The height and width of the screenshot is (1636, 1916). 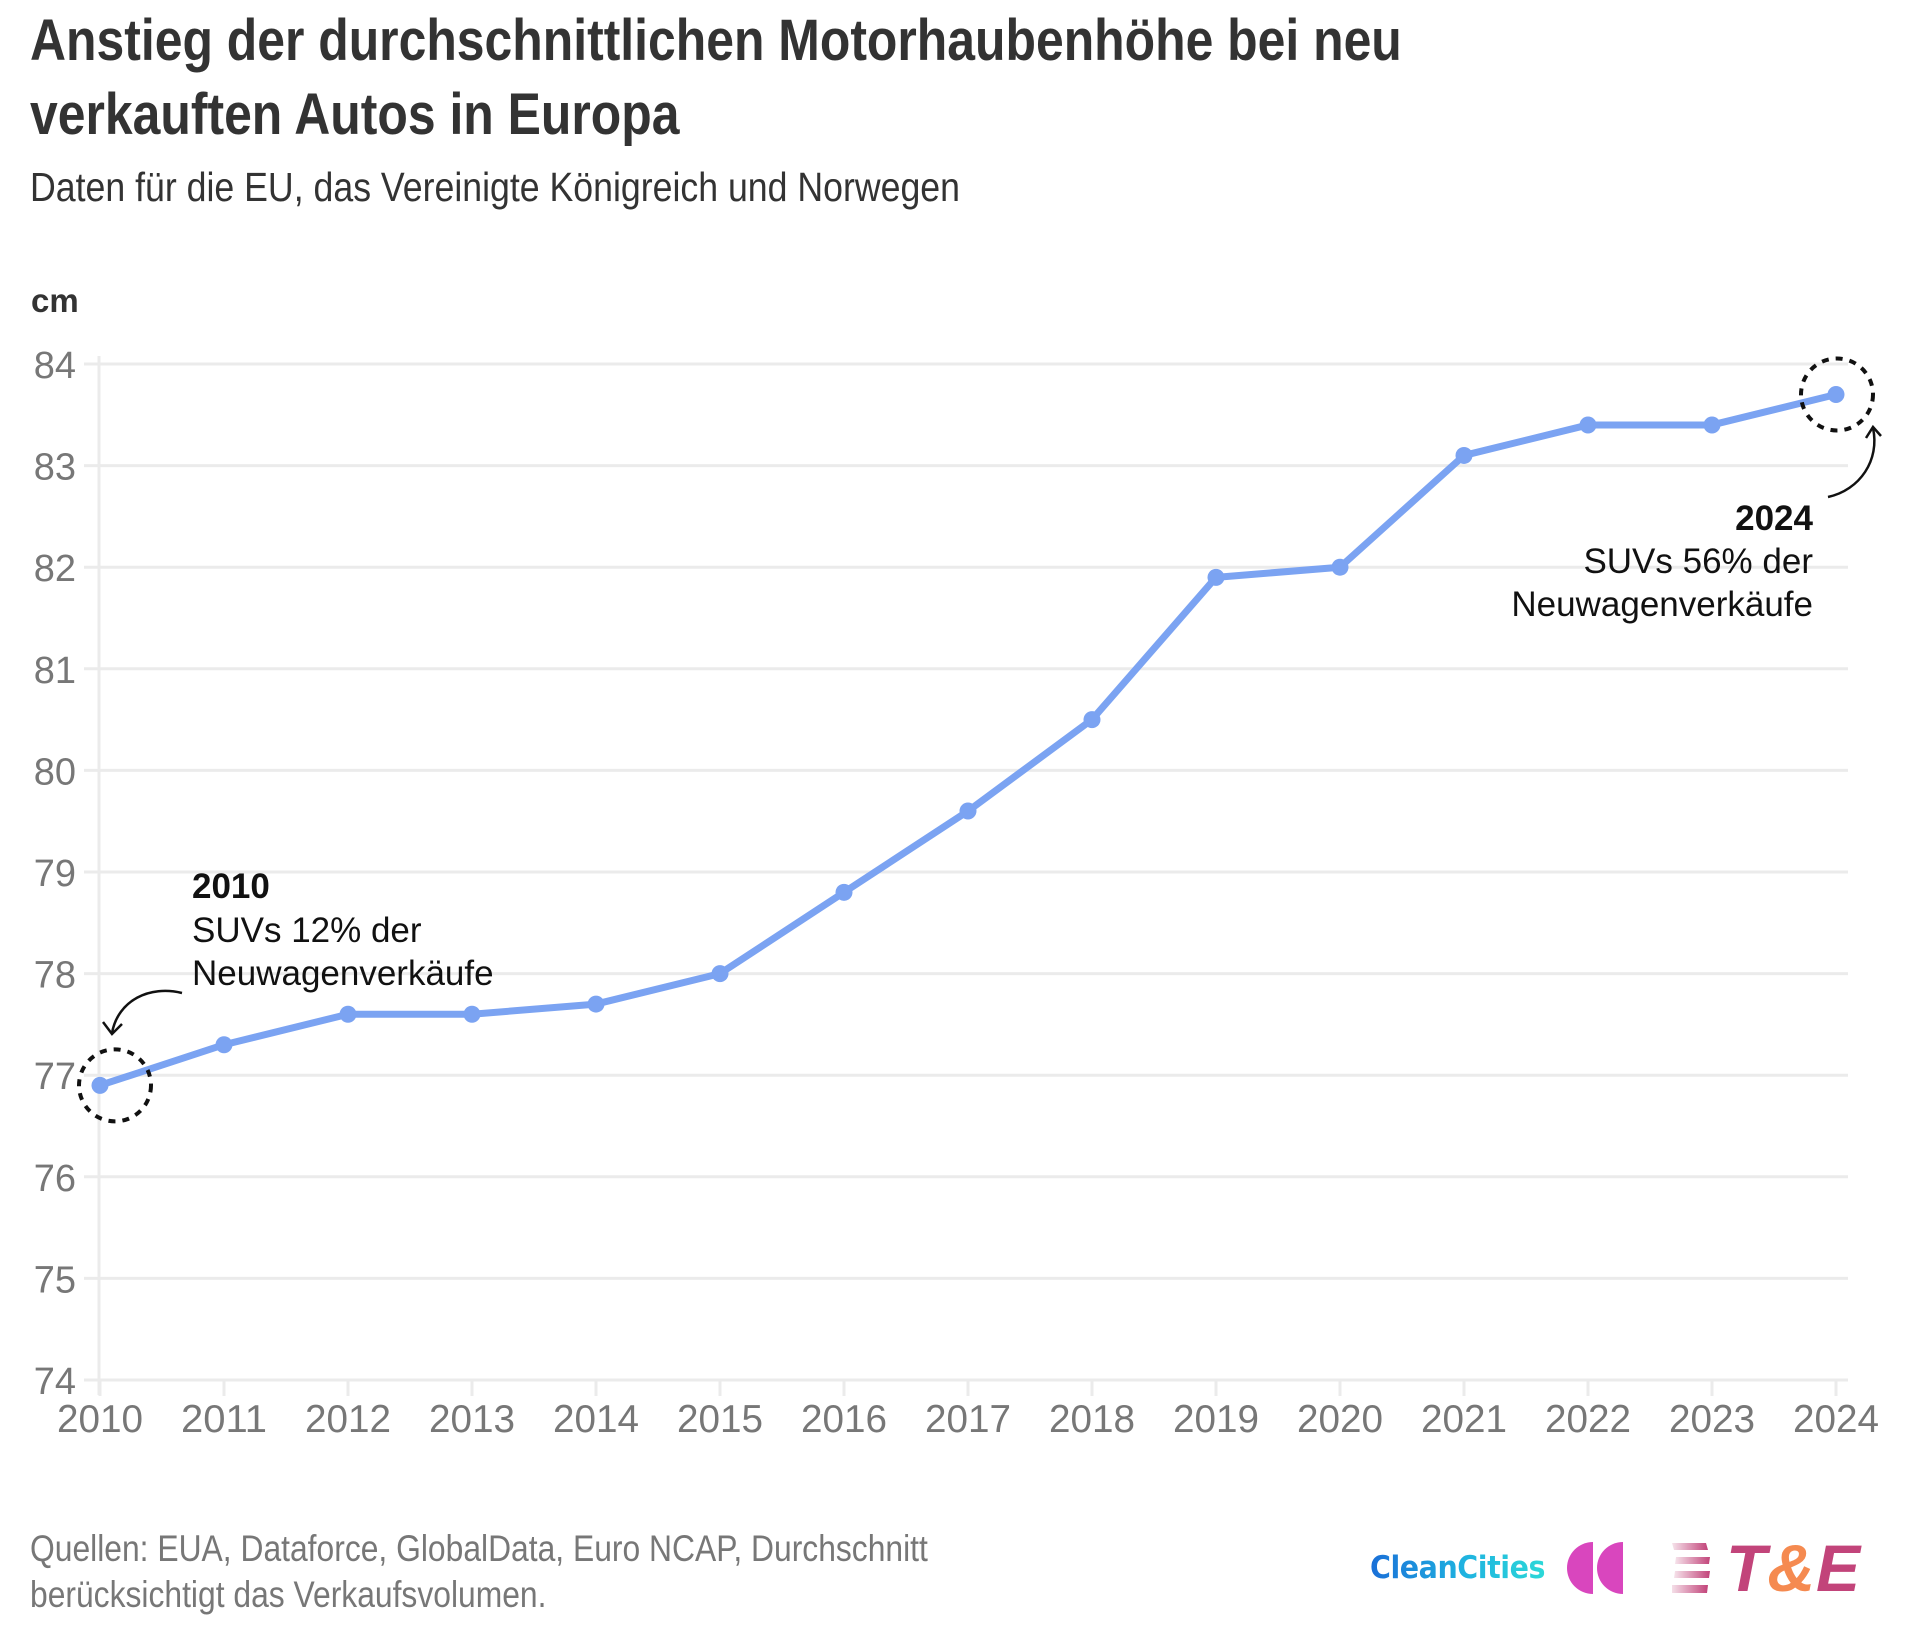 I want to click on clean-cities-logo: CleanCities, so click(x=1465, y=1568).